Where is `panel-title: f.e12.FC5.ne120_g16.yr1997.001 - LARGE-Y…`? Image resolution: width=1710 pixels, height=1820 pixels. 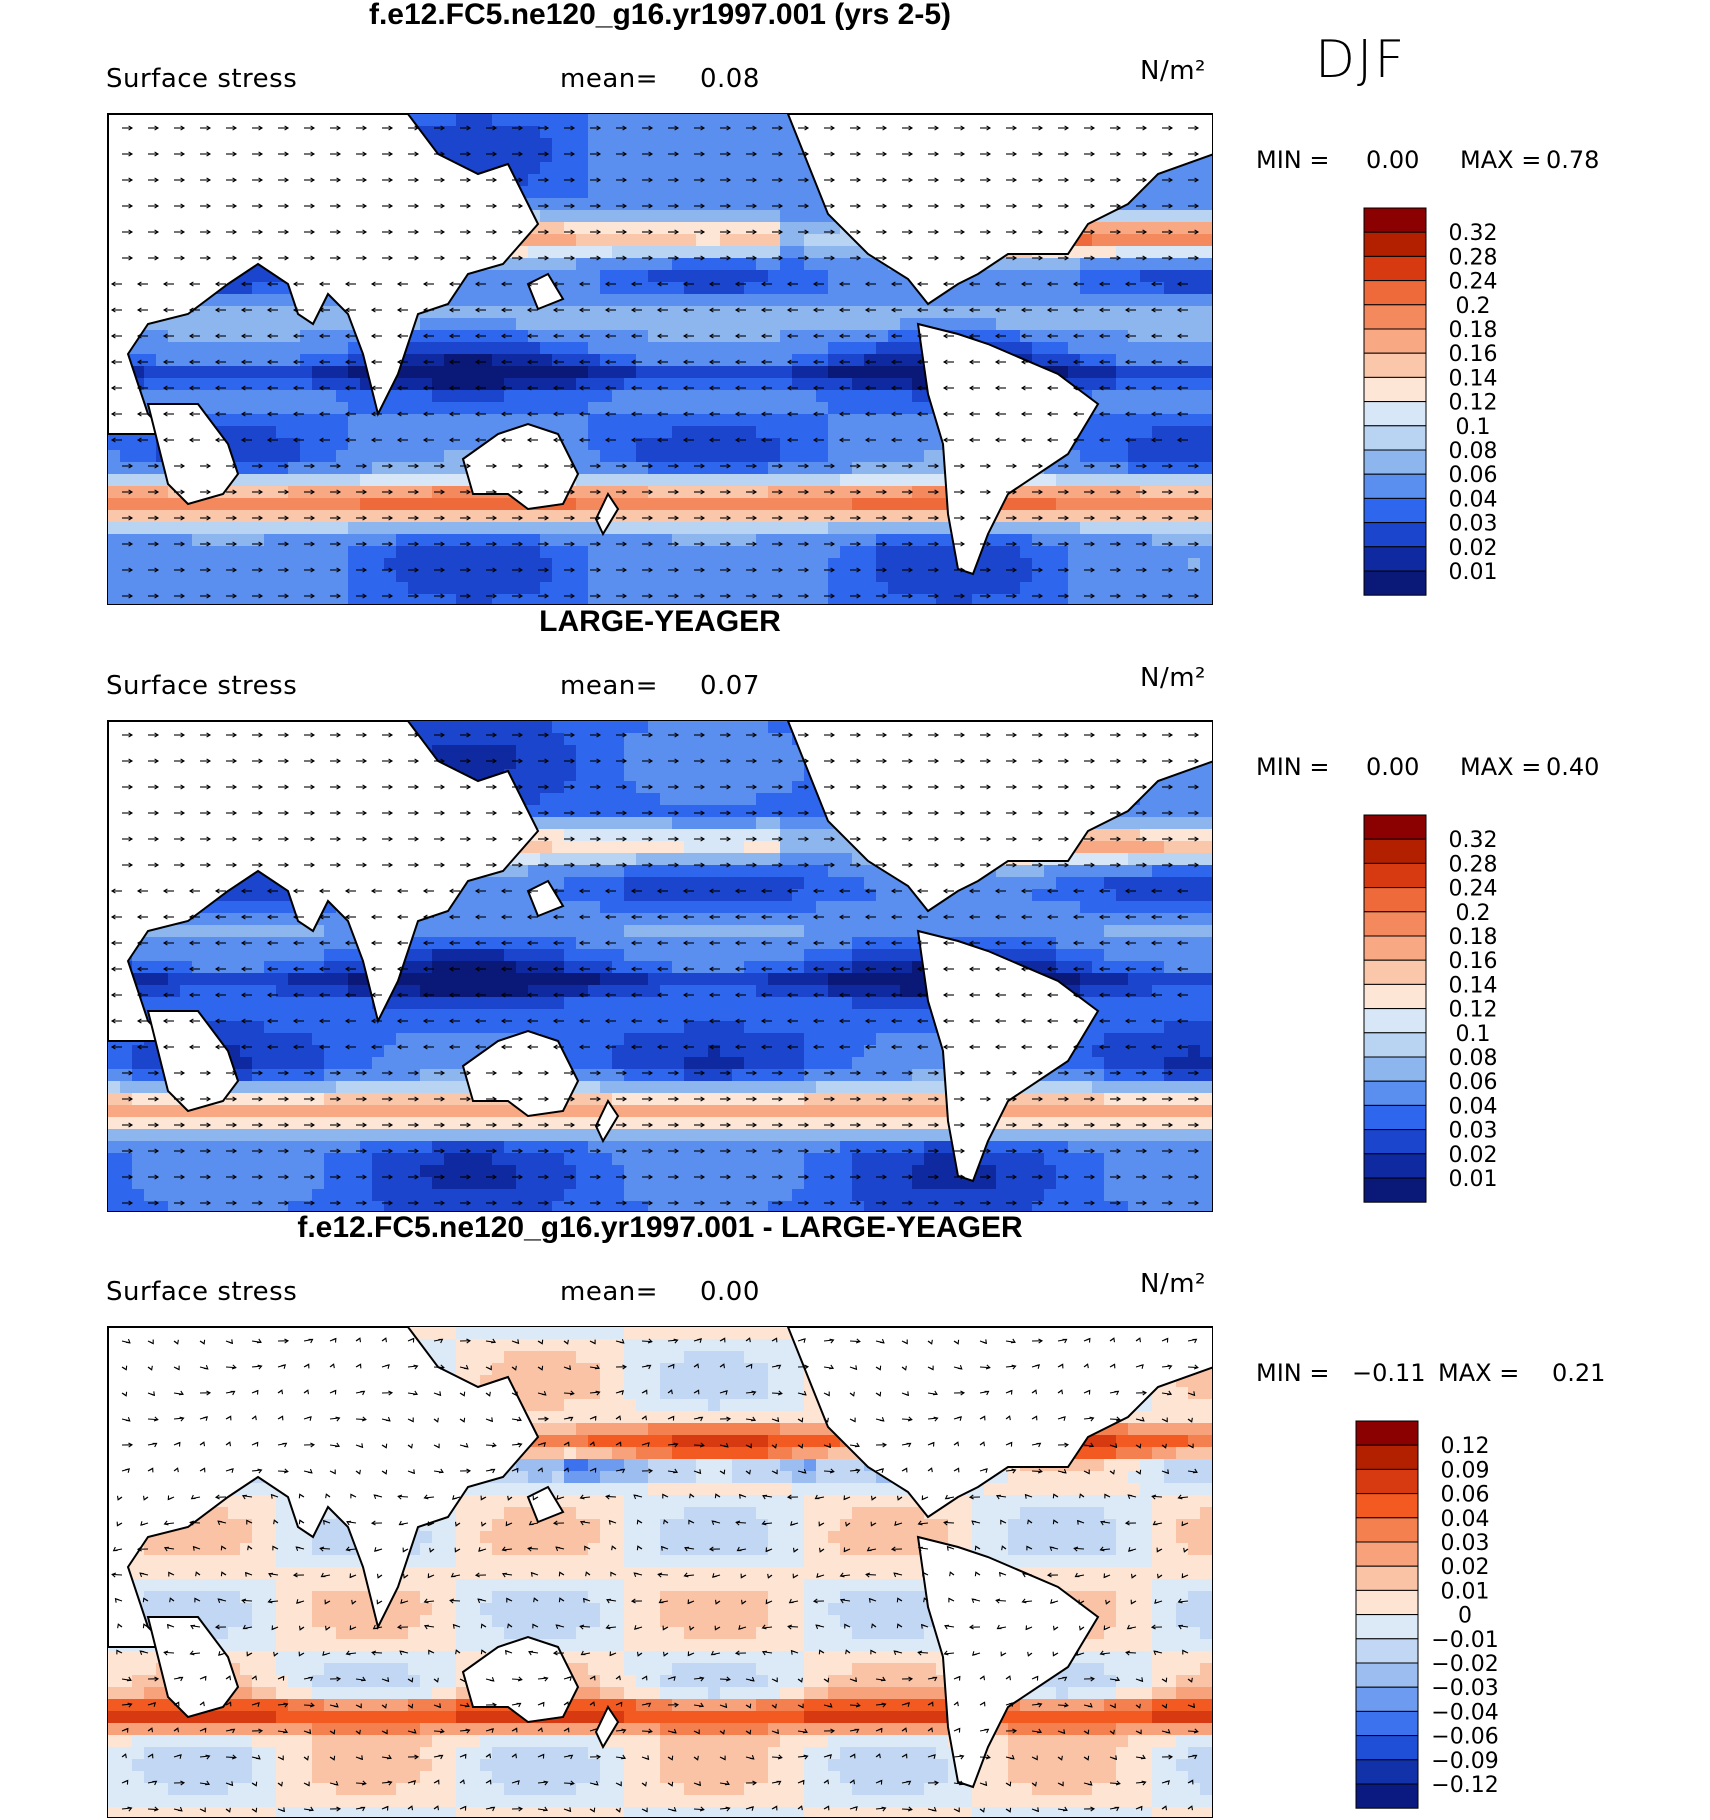
panel-title: f.e12.FC5.ne120_g16.yr1997.001 - LARGE-Y… is located at coordinates (660, 1227).